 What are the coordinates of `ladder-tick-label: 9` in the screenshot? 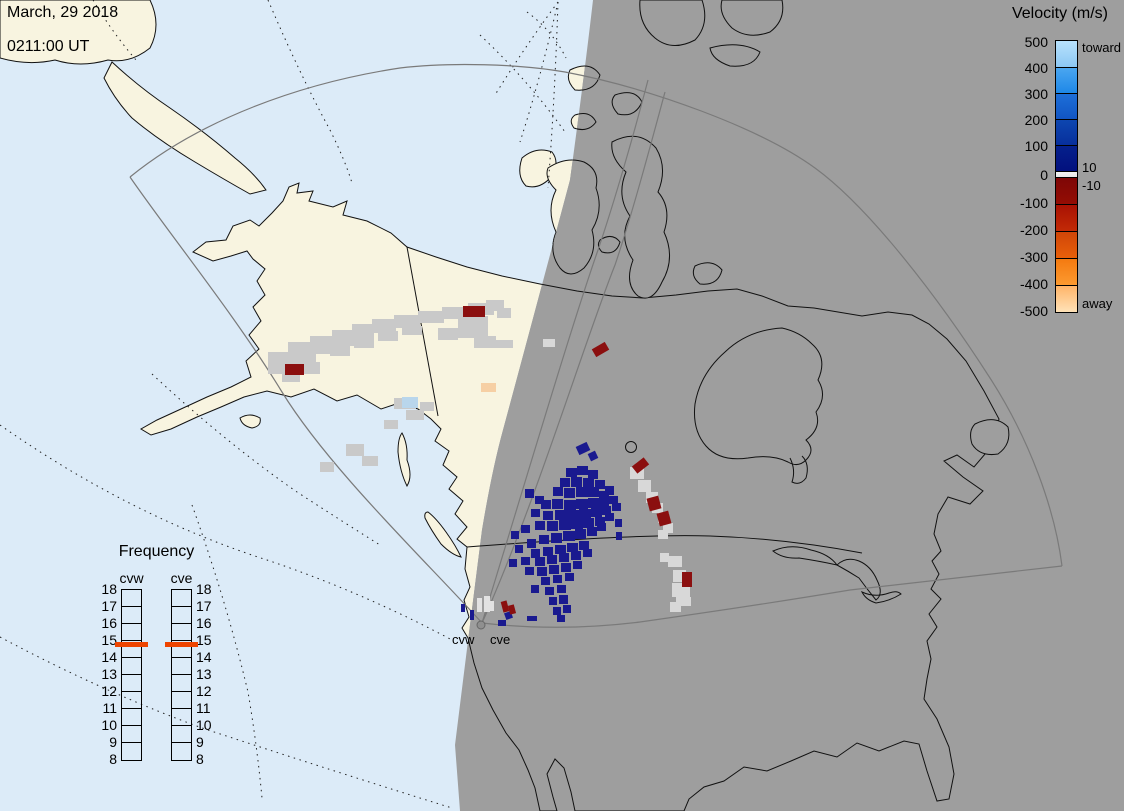 It's located at (113, 742).